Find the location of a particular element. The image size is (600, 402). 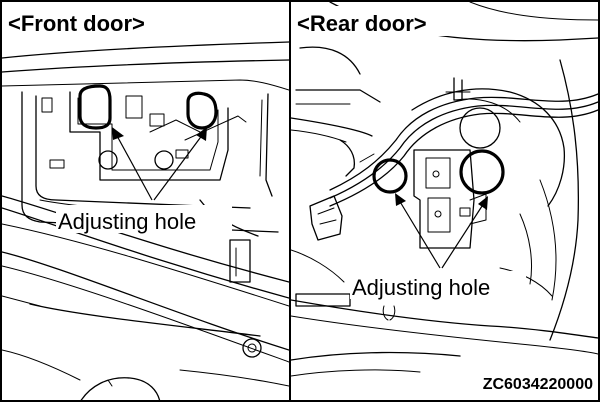

rear-adjusting-hole-leaders is located at coordinates (441, 231).